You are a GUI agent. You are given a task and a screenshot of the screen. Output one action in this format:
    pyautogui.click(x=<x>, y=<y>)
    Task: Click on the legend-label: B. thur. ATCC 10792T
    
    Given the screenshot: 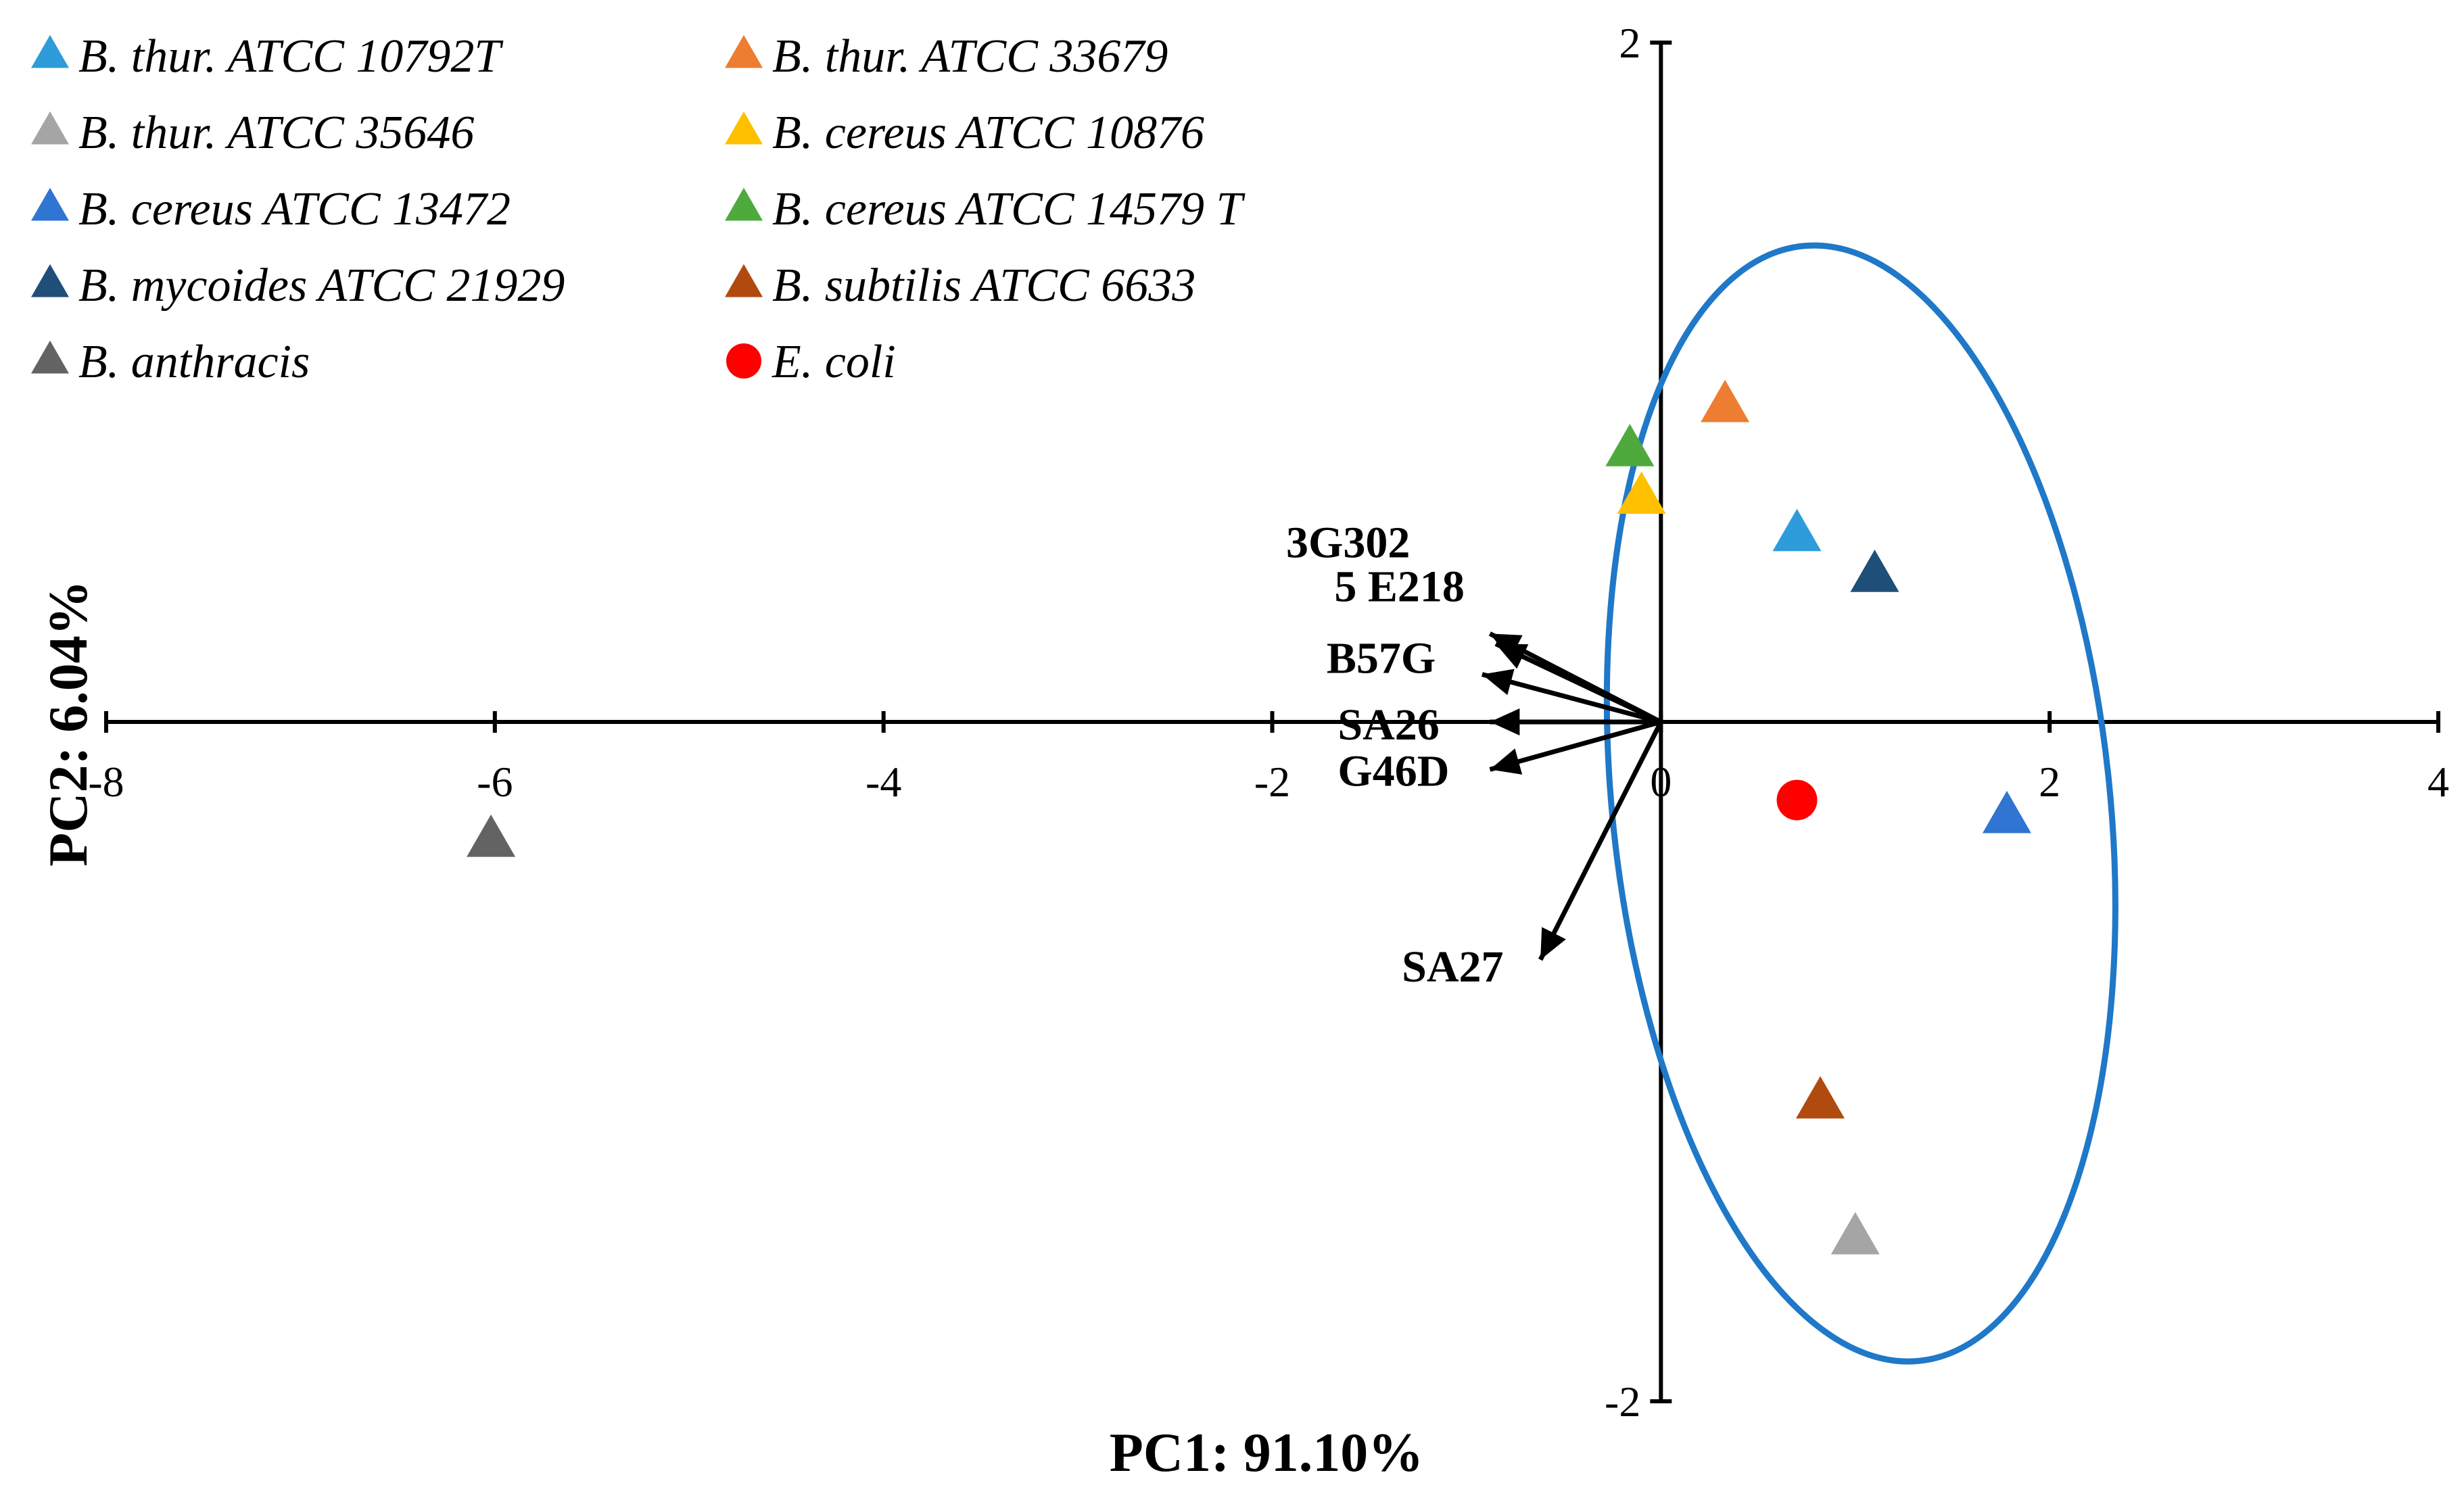 What is the action you would take?
    pyautogui.click(x=291, y=56)
    